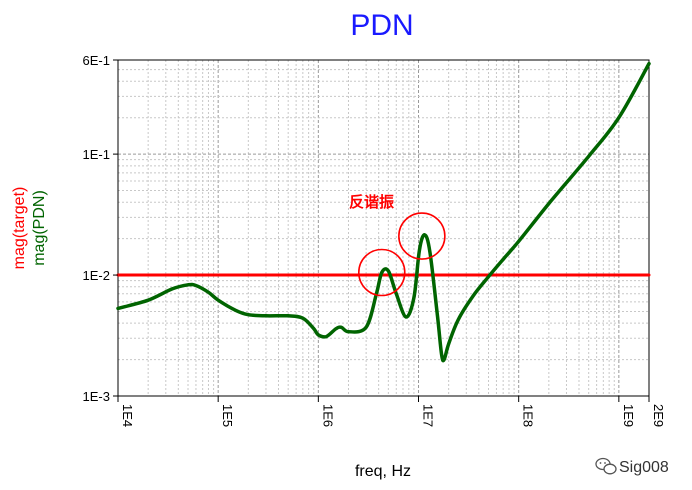 The width and height of the screenshot is (692, 490). I want to click on chart-title: PDN, so click(381, 25).